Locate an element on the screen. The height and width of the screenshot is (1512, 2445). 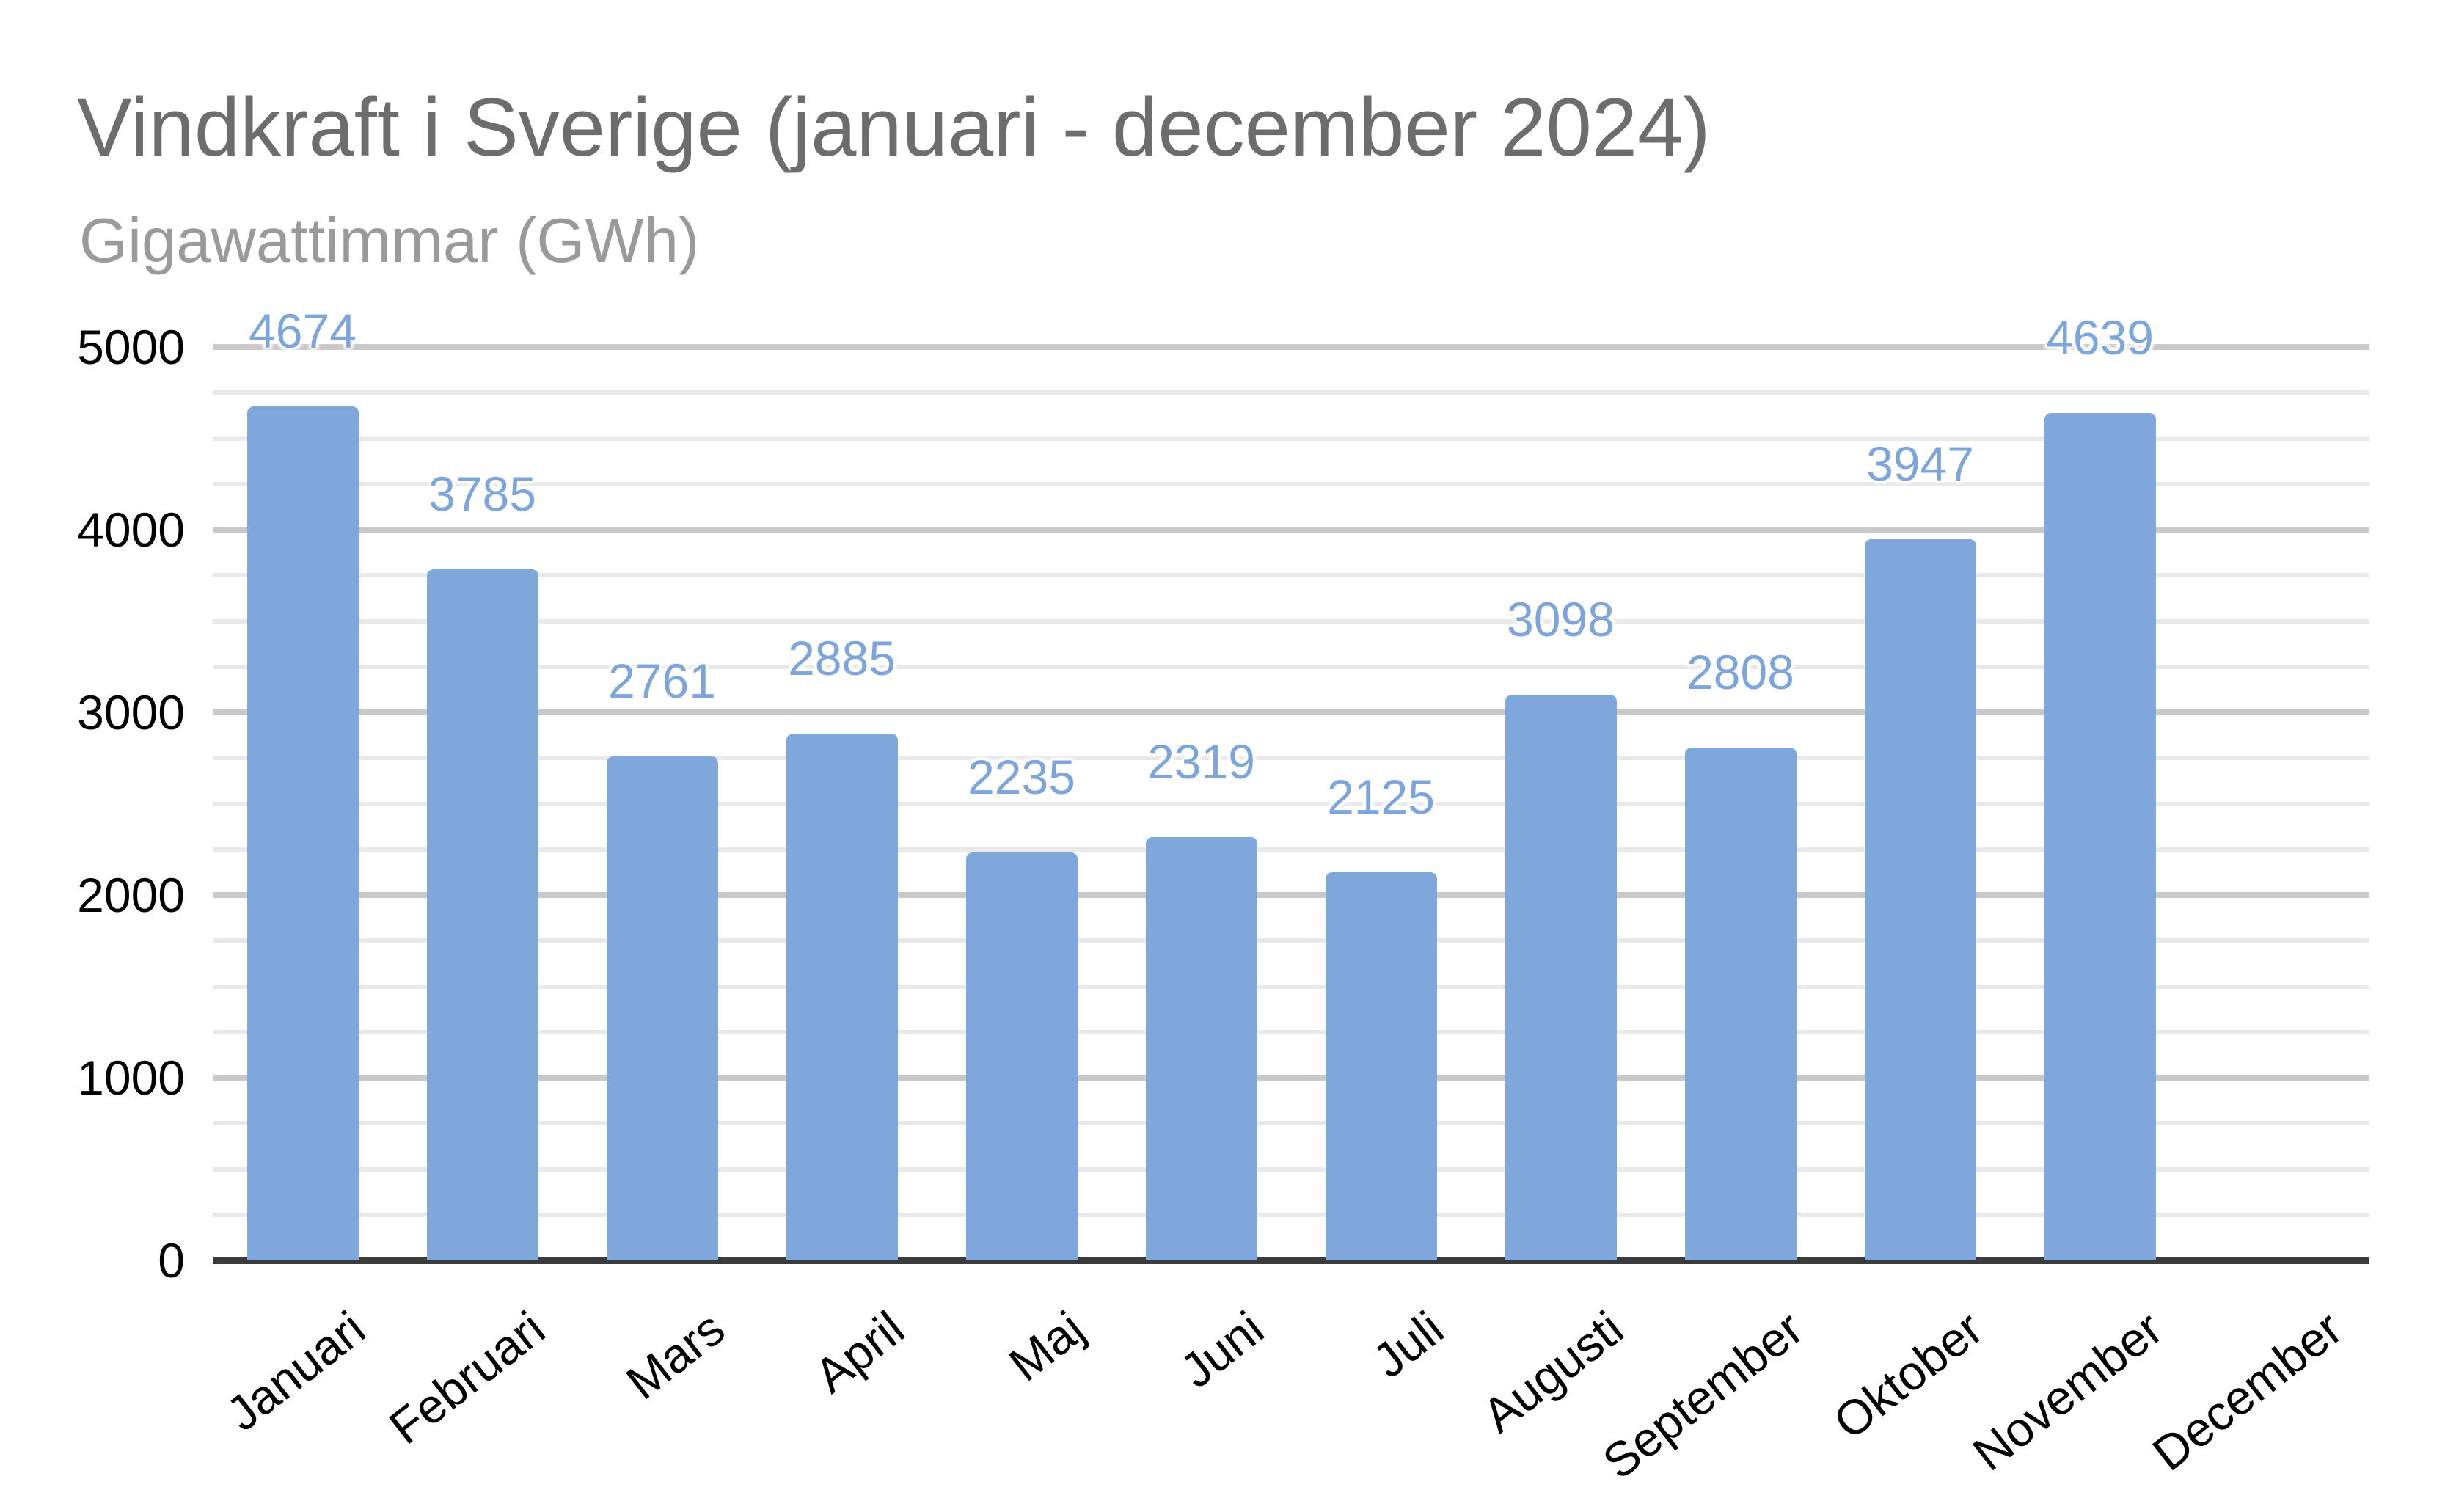
bar-februari is located at coordinates (482, 914).